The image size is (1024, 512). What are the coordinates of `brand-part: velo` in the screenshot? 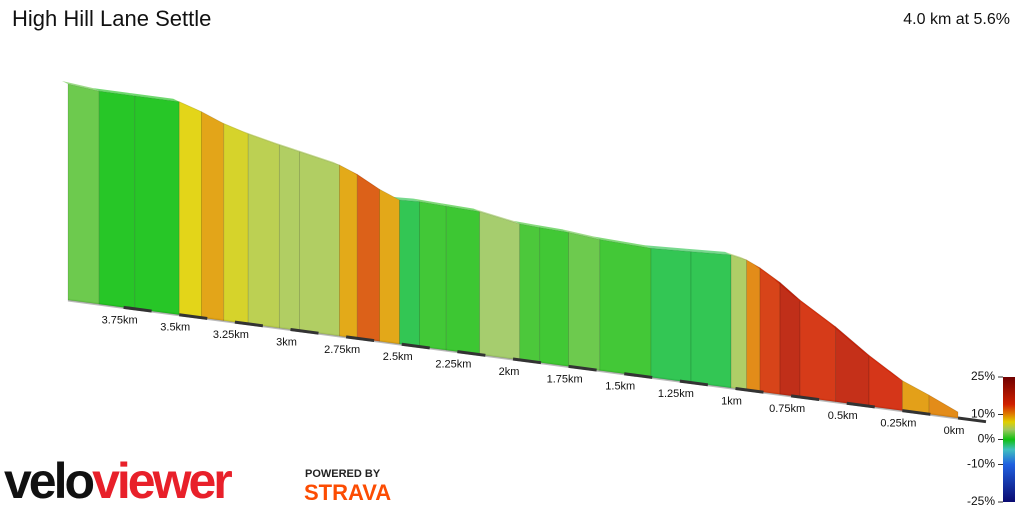 It's located at (49, 481).